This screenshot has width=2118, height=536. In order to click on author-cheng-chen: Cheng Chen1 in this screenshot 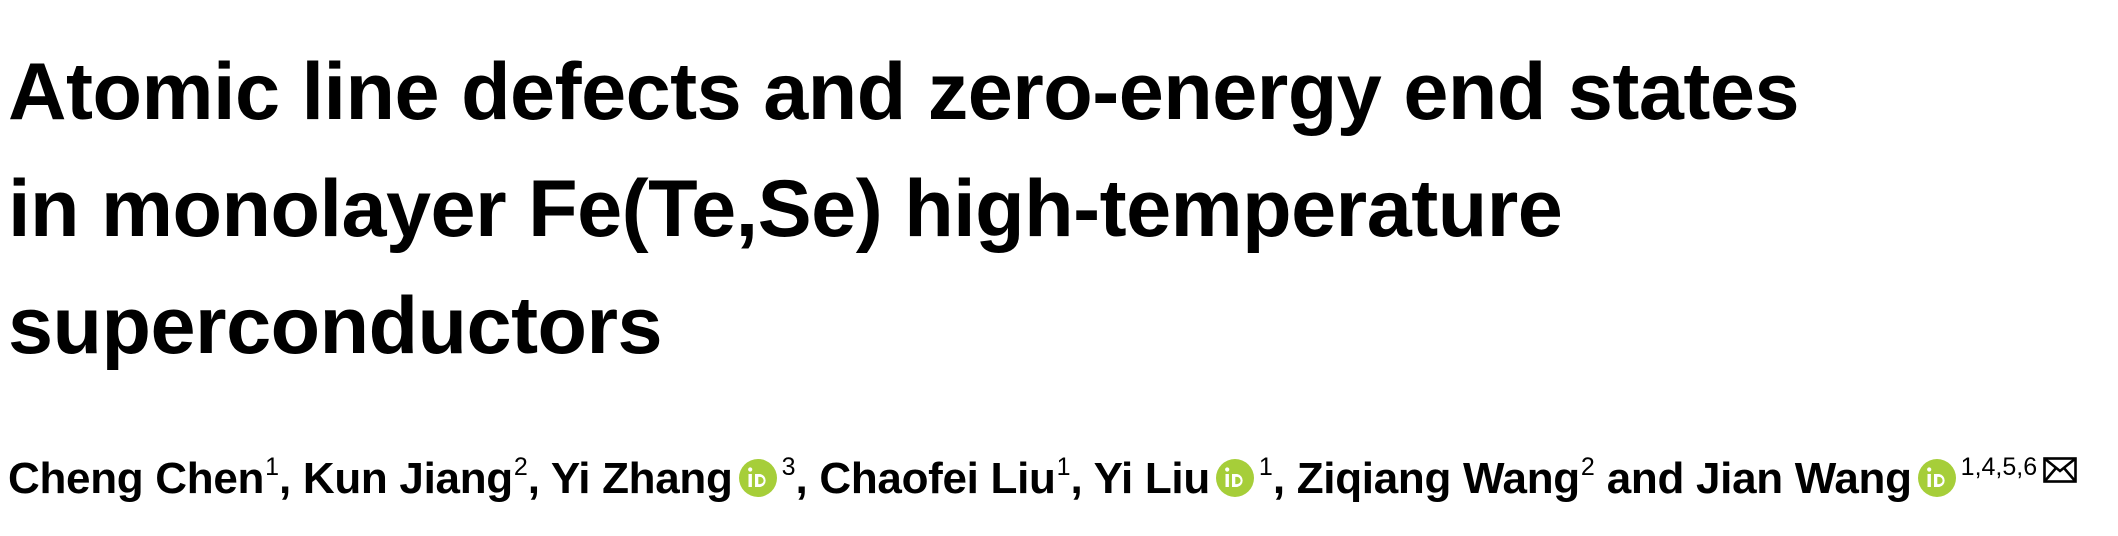, I will do `click(144, 478)`.